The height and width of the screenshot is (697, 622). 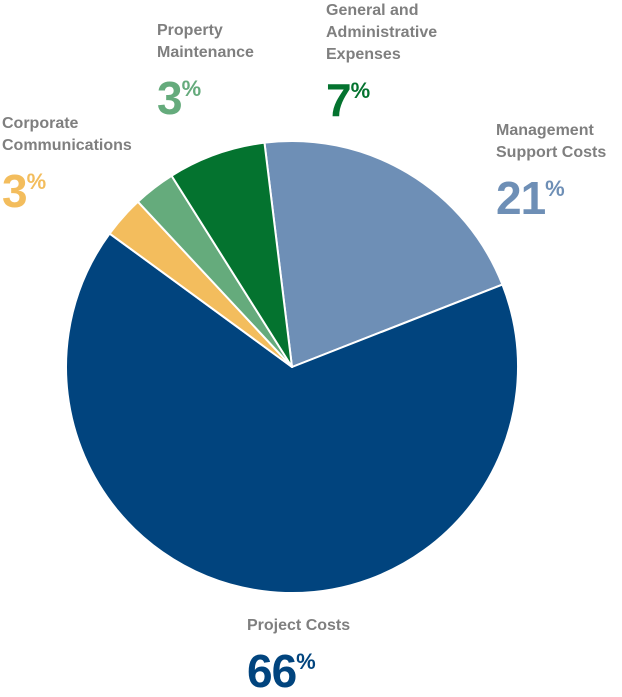 I want to click on slice-percent-project-costs: 66%, so click(x=298, y=666).